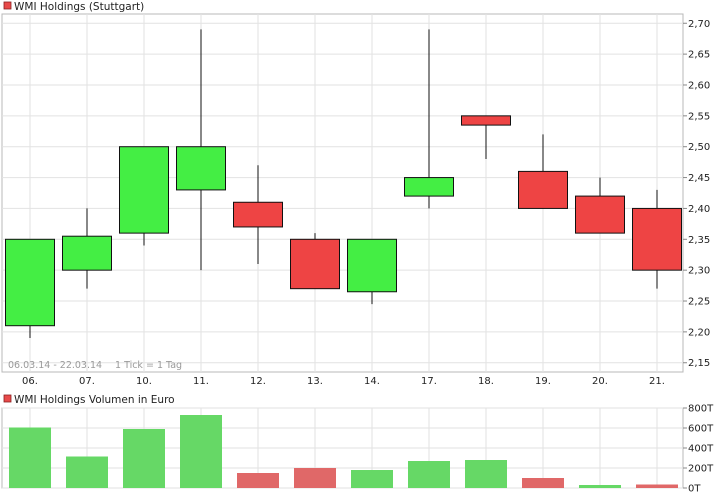 Image resolution: width=726 pixels, height=496 pixels. Describe the element at coordinates (699, 209) in the screenshot. I see `price-y-tick-label: 2,40` at that location.